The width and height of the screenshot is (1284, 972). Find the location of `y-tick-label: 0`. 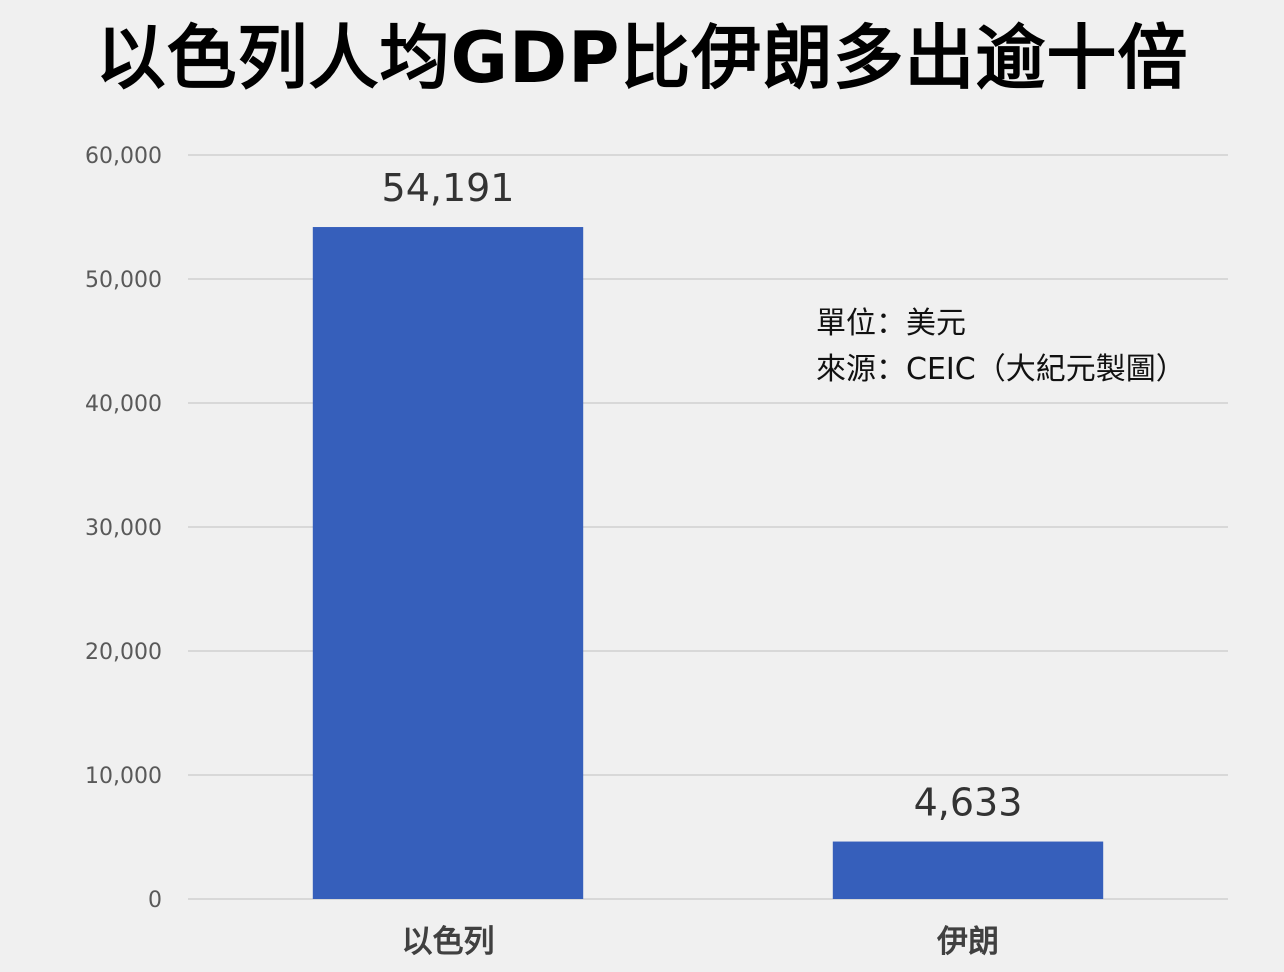

y-tick-label: 0 is located at coordinates (155, 900).